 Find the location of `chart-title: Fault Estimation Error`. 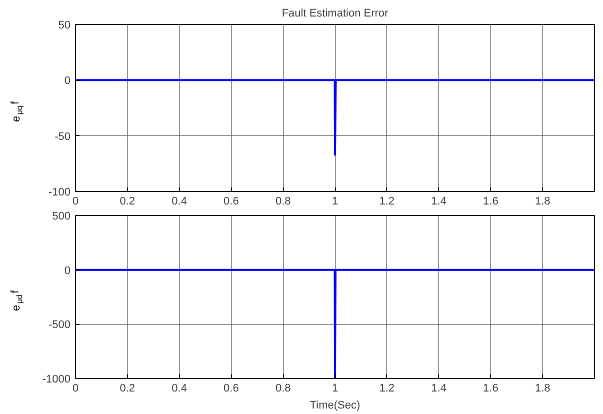

chart-title: Fault Estimation Error is located at coordinates (335, 14).